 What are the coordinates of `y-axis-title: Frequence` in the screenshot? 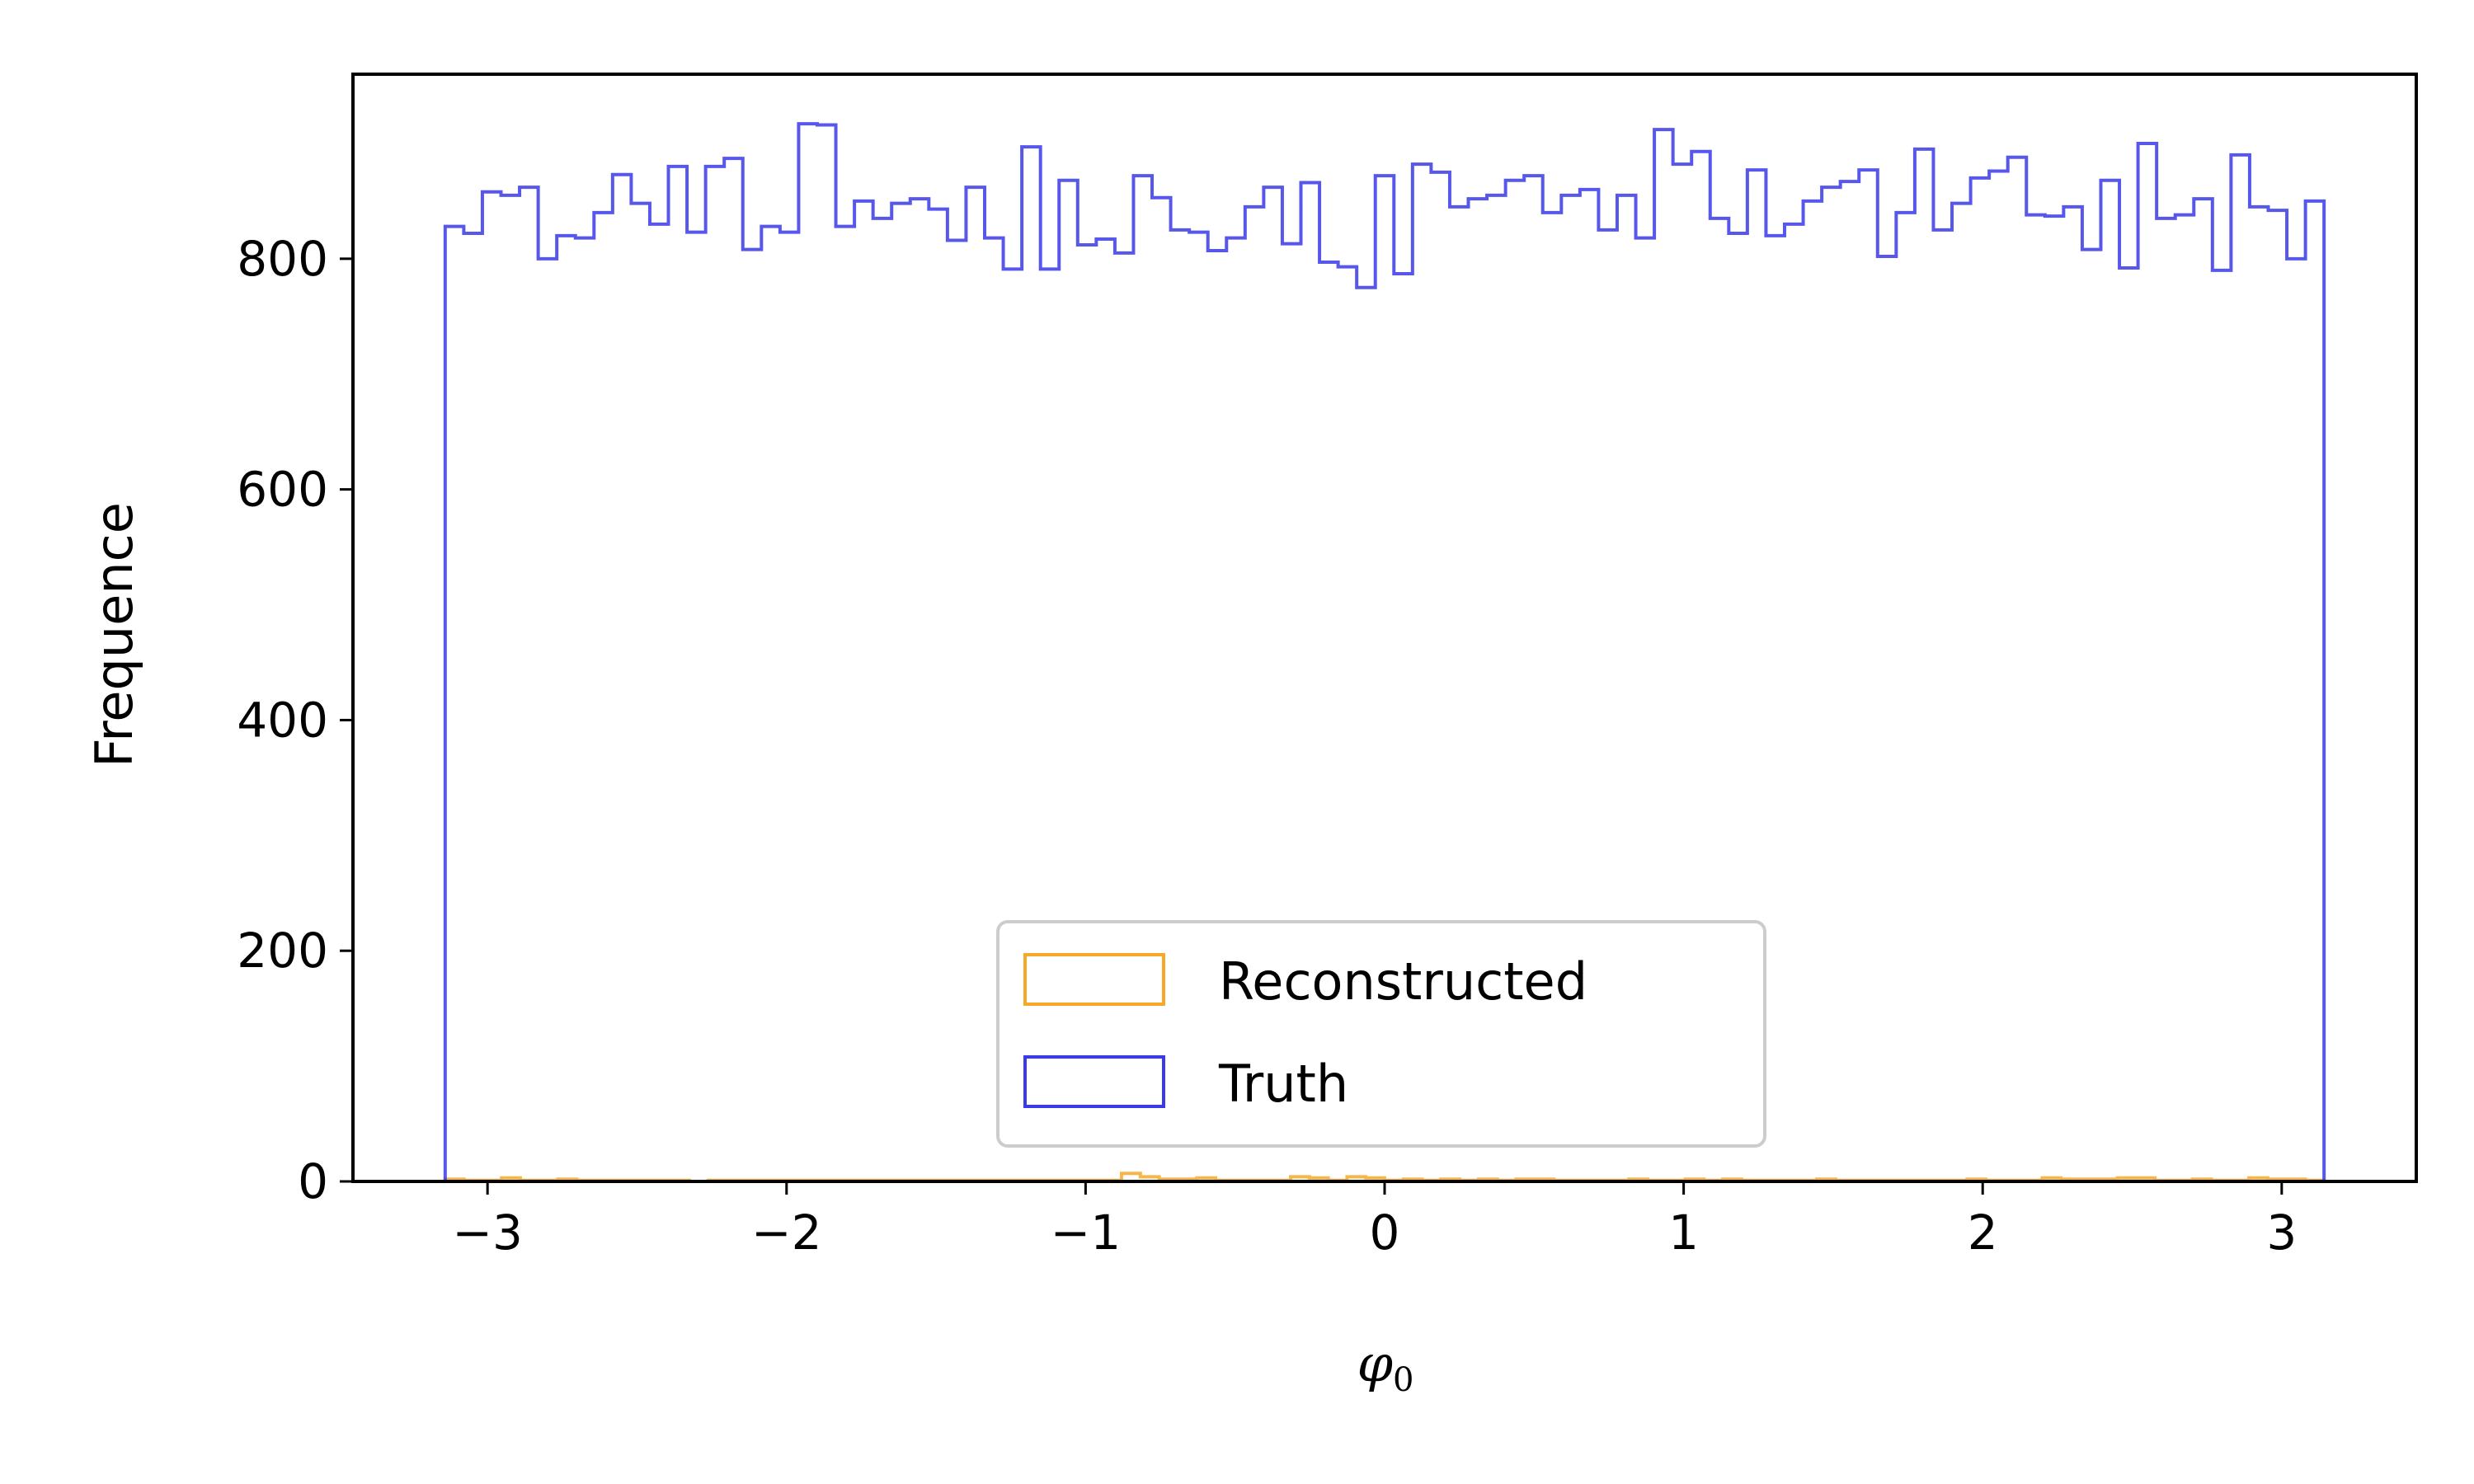 It's located at (114, 635).